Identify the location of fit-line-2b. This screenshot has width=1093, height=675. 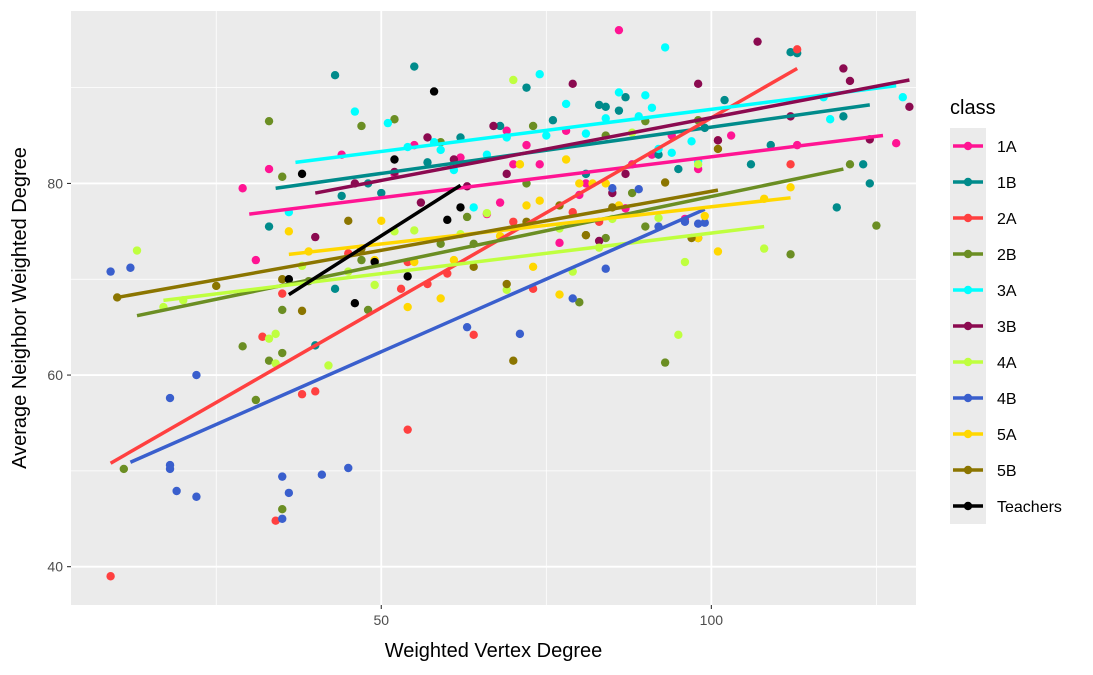
(490, 242).